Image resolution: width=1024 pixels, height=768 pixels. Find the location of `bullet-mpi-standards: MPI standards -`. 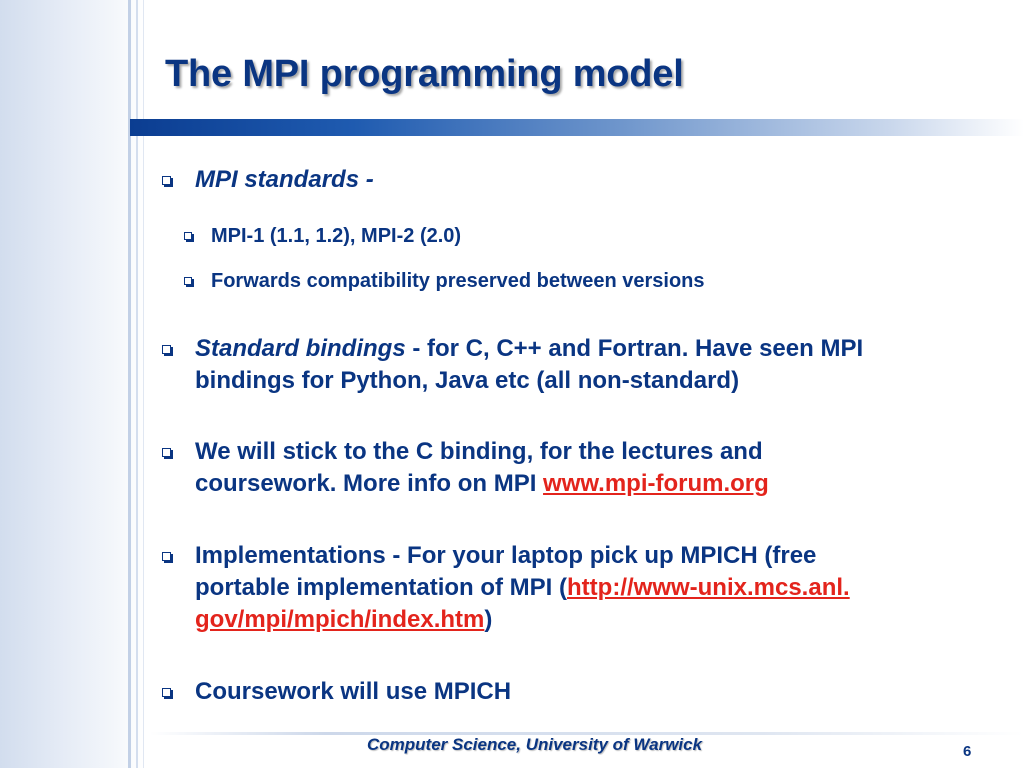

bullet-mpi-standards: MPI standards - is located at coordinates (268, 180).